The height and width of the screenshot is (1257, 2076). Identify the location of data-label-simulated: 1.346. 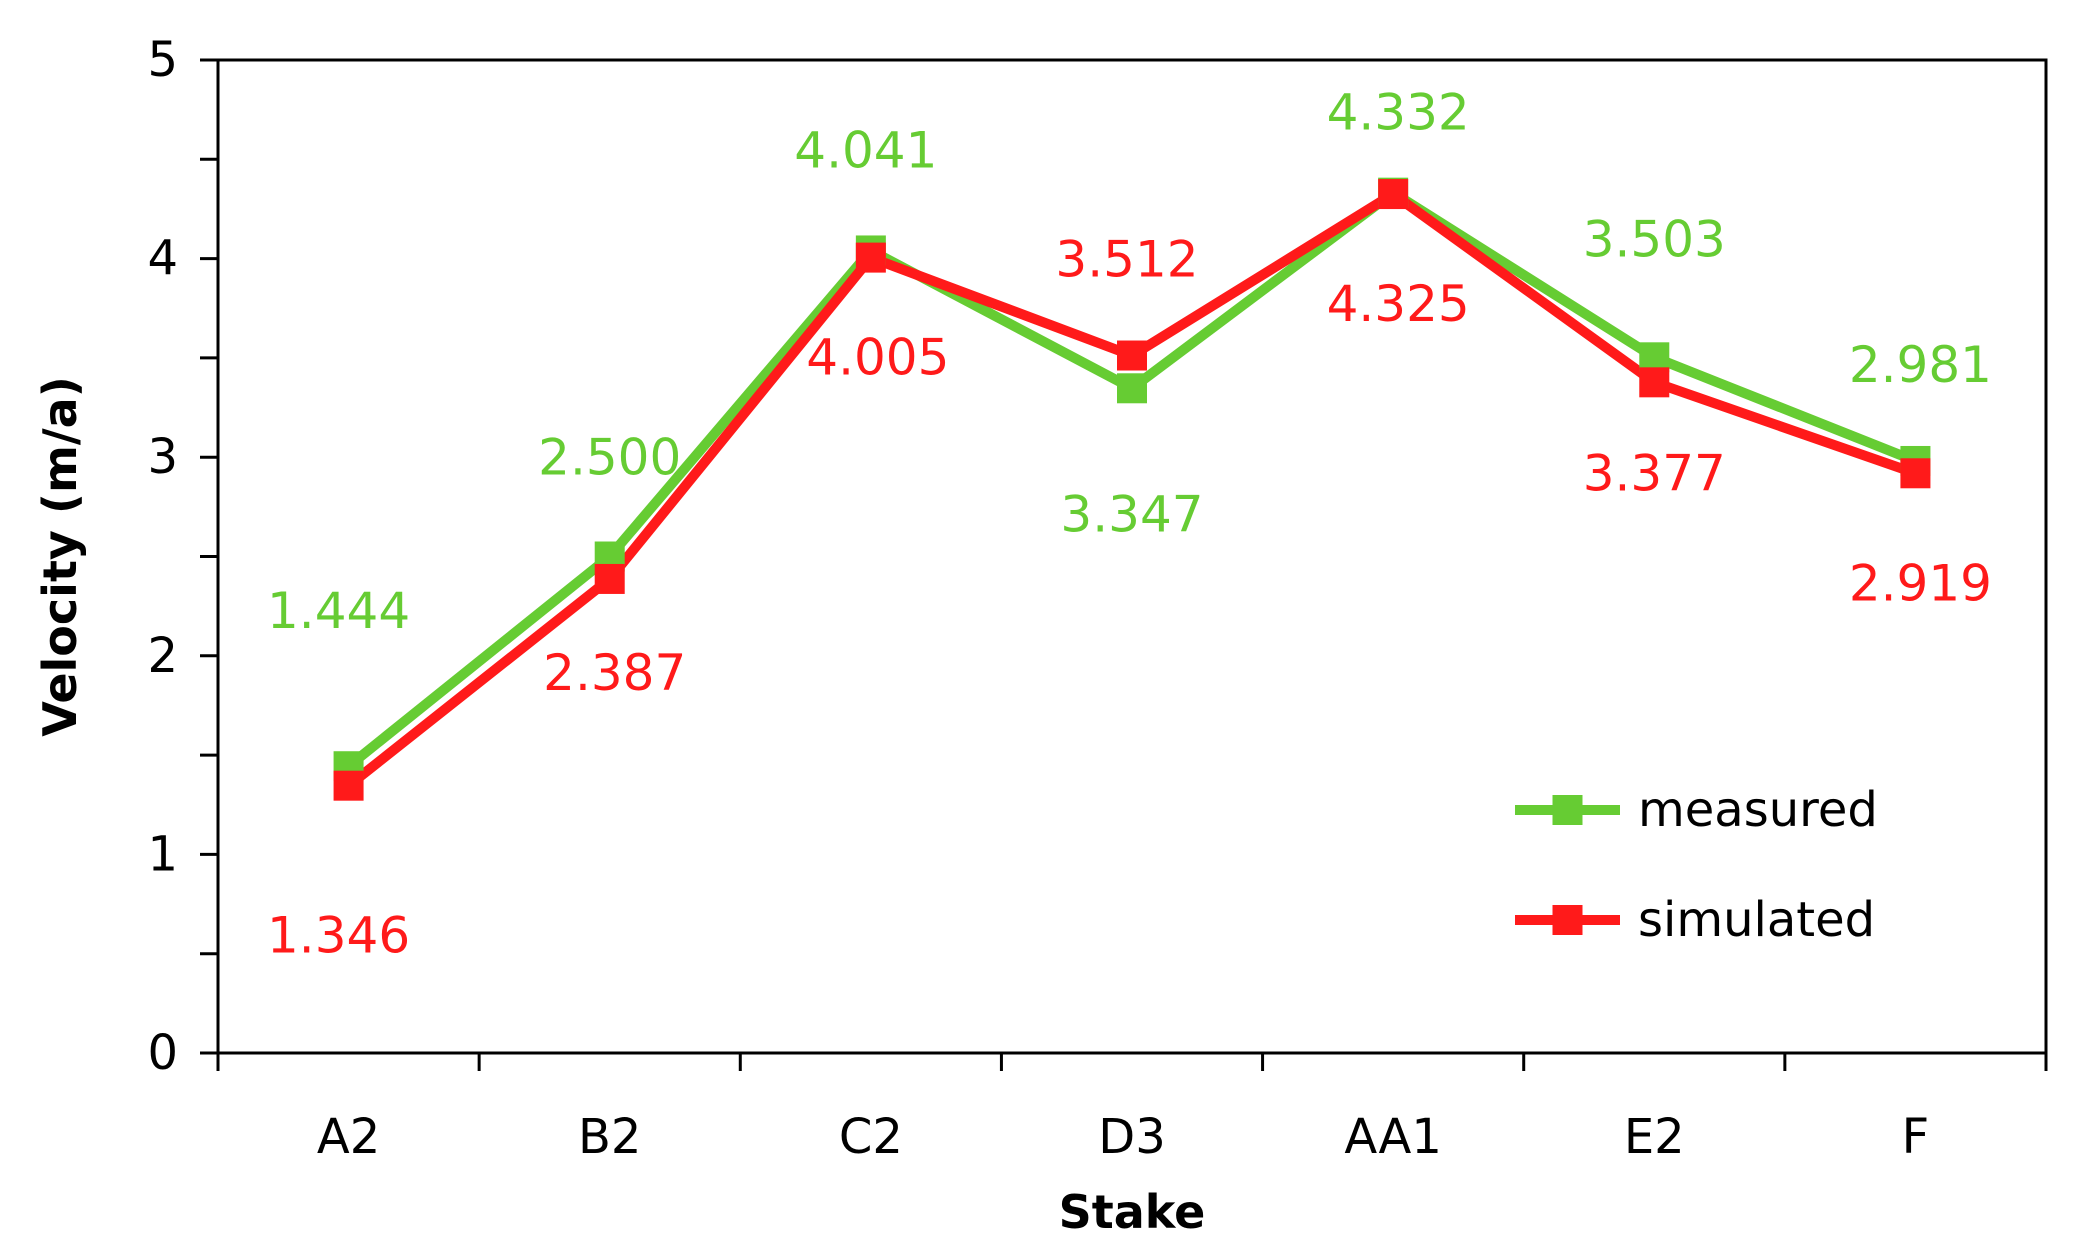
(338, 936).